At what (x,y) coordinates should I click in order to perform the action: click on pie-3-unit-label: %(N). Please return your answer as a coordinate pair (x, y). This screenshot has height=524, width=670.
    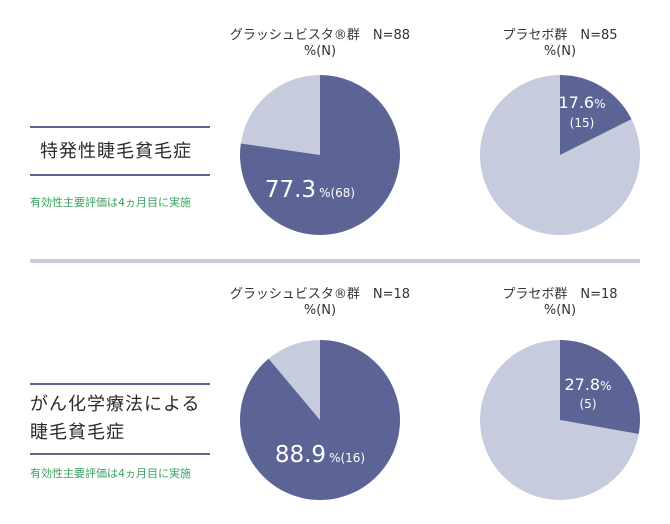
    Looking at the image, I should click on (320, 310).